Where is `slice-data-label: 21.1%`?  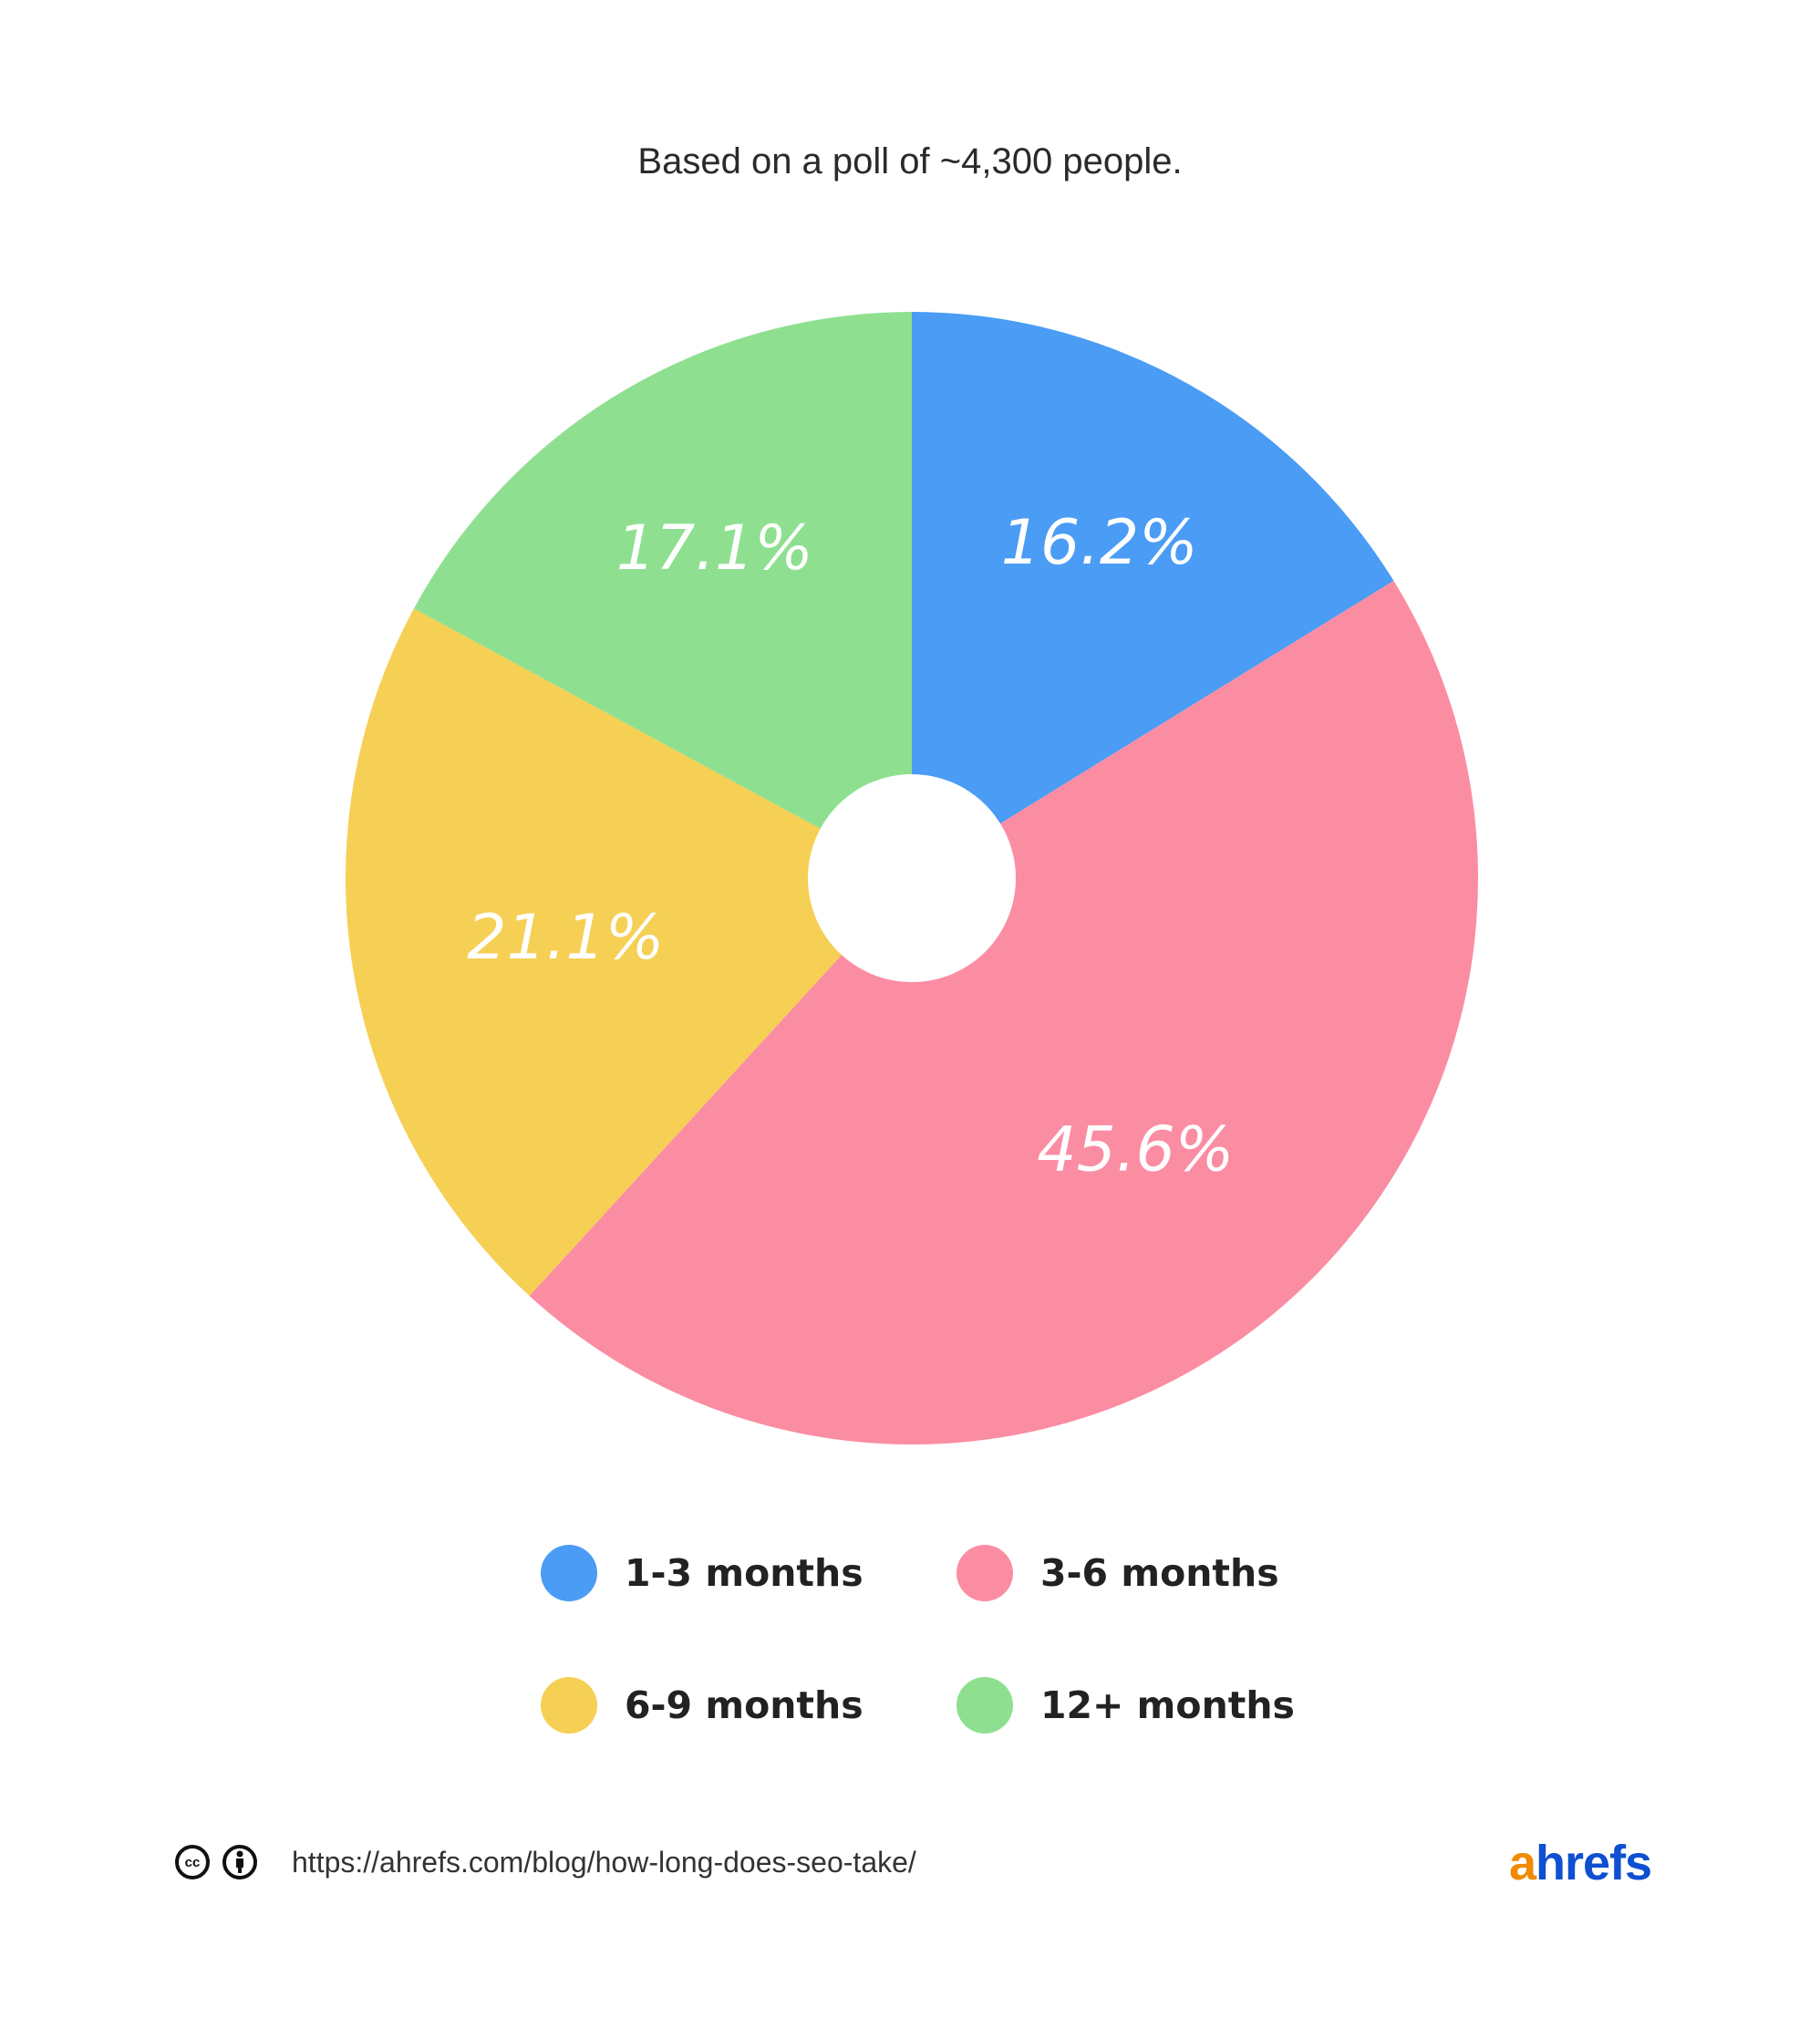 slice-data-label: 21.1% is located at coordinates (565, 938).